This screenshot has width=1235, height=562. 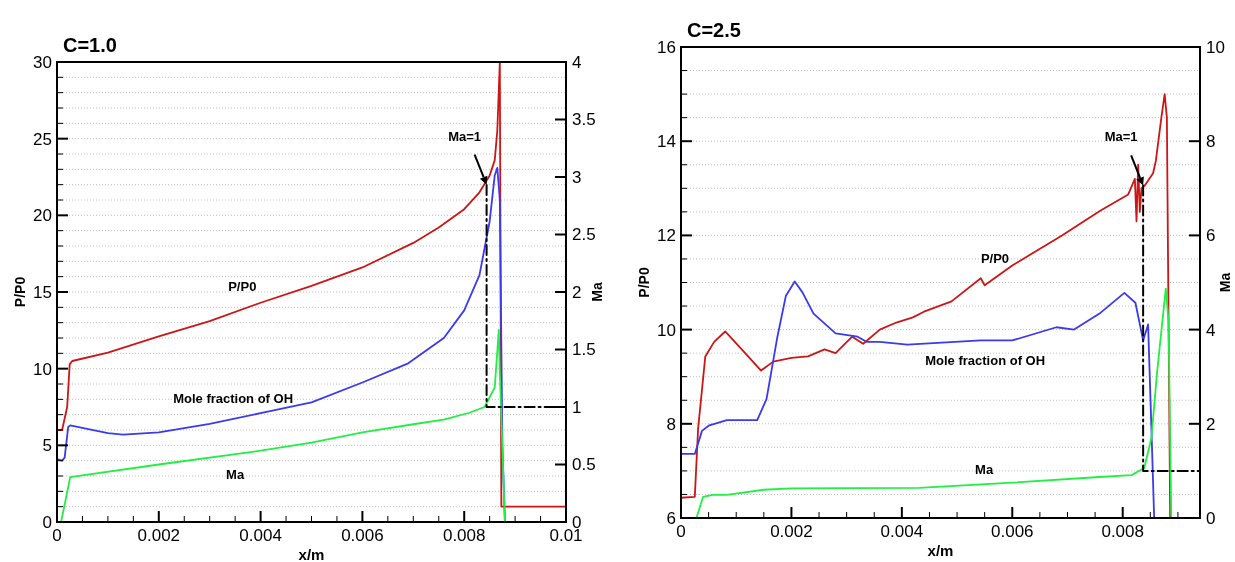 I want to click on y-tick-label: 30, so click(x=42, y=62).